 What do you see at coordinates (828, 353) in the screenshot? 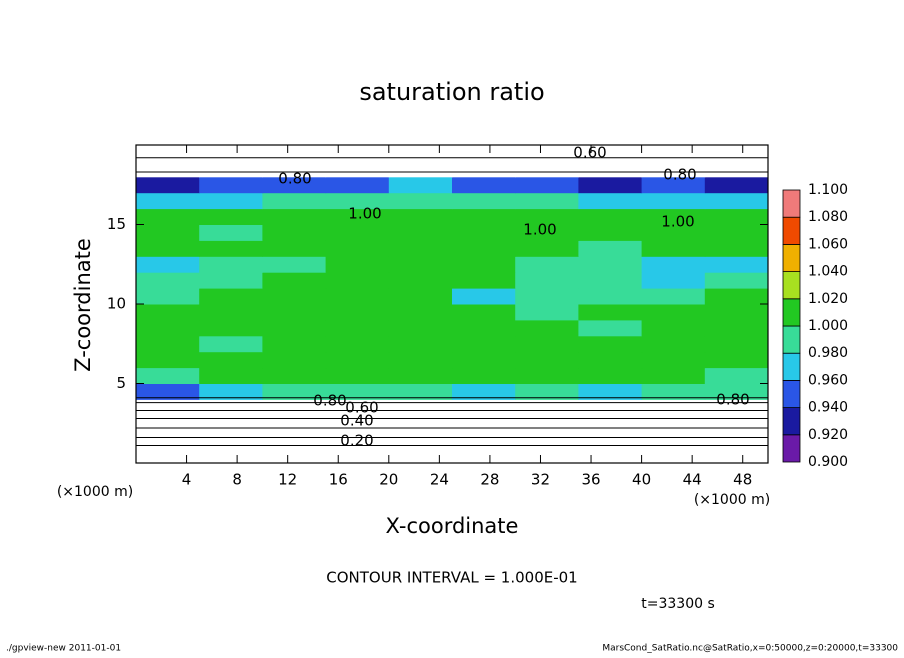
I see `colorbar-label: 0.980` at bounding box center [828, 353].